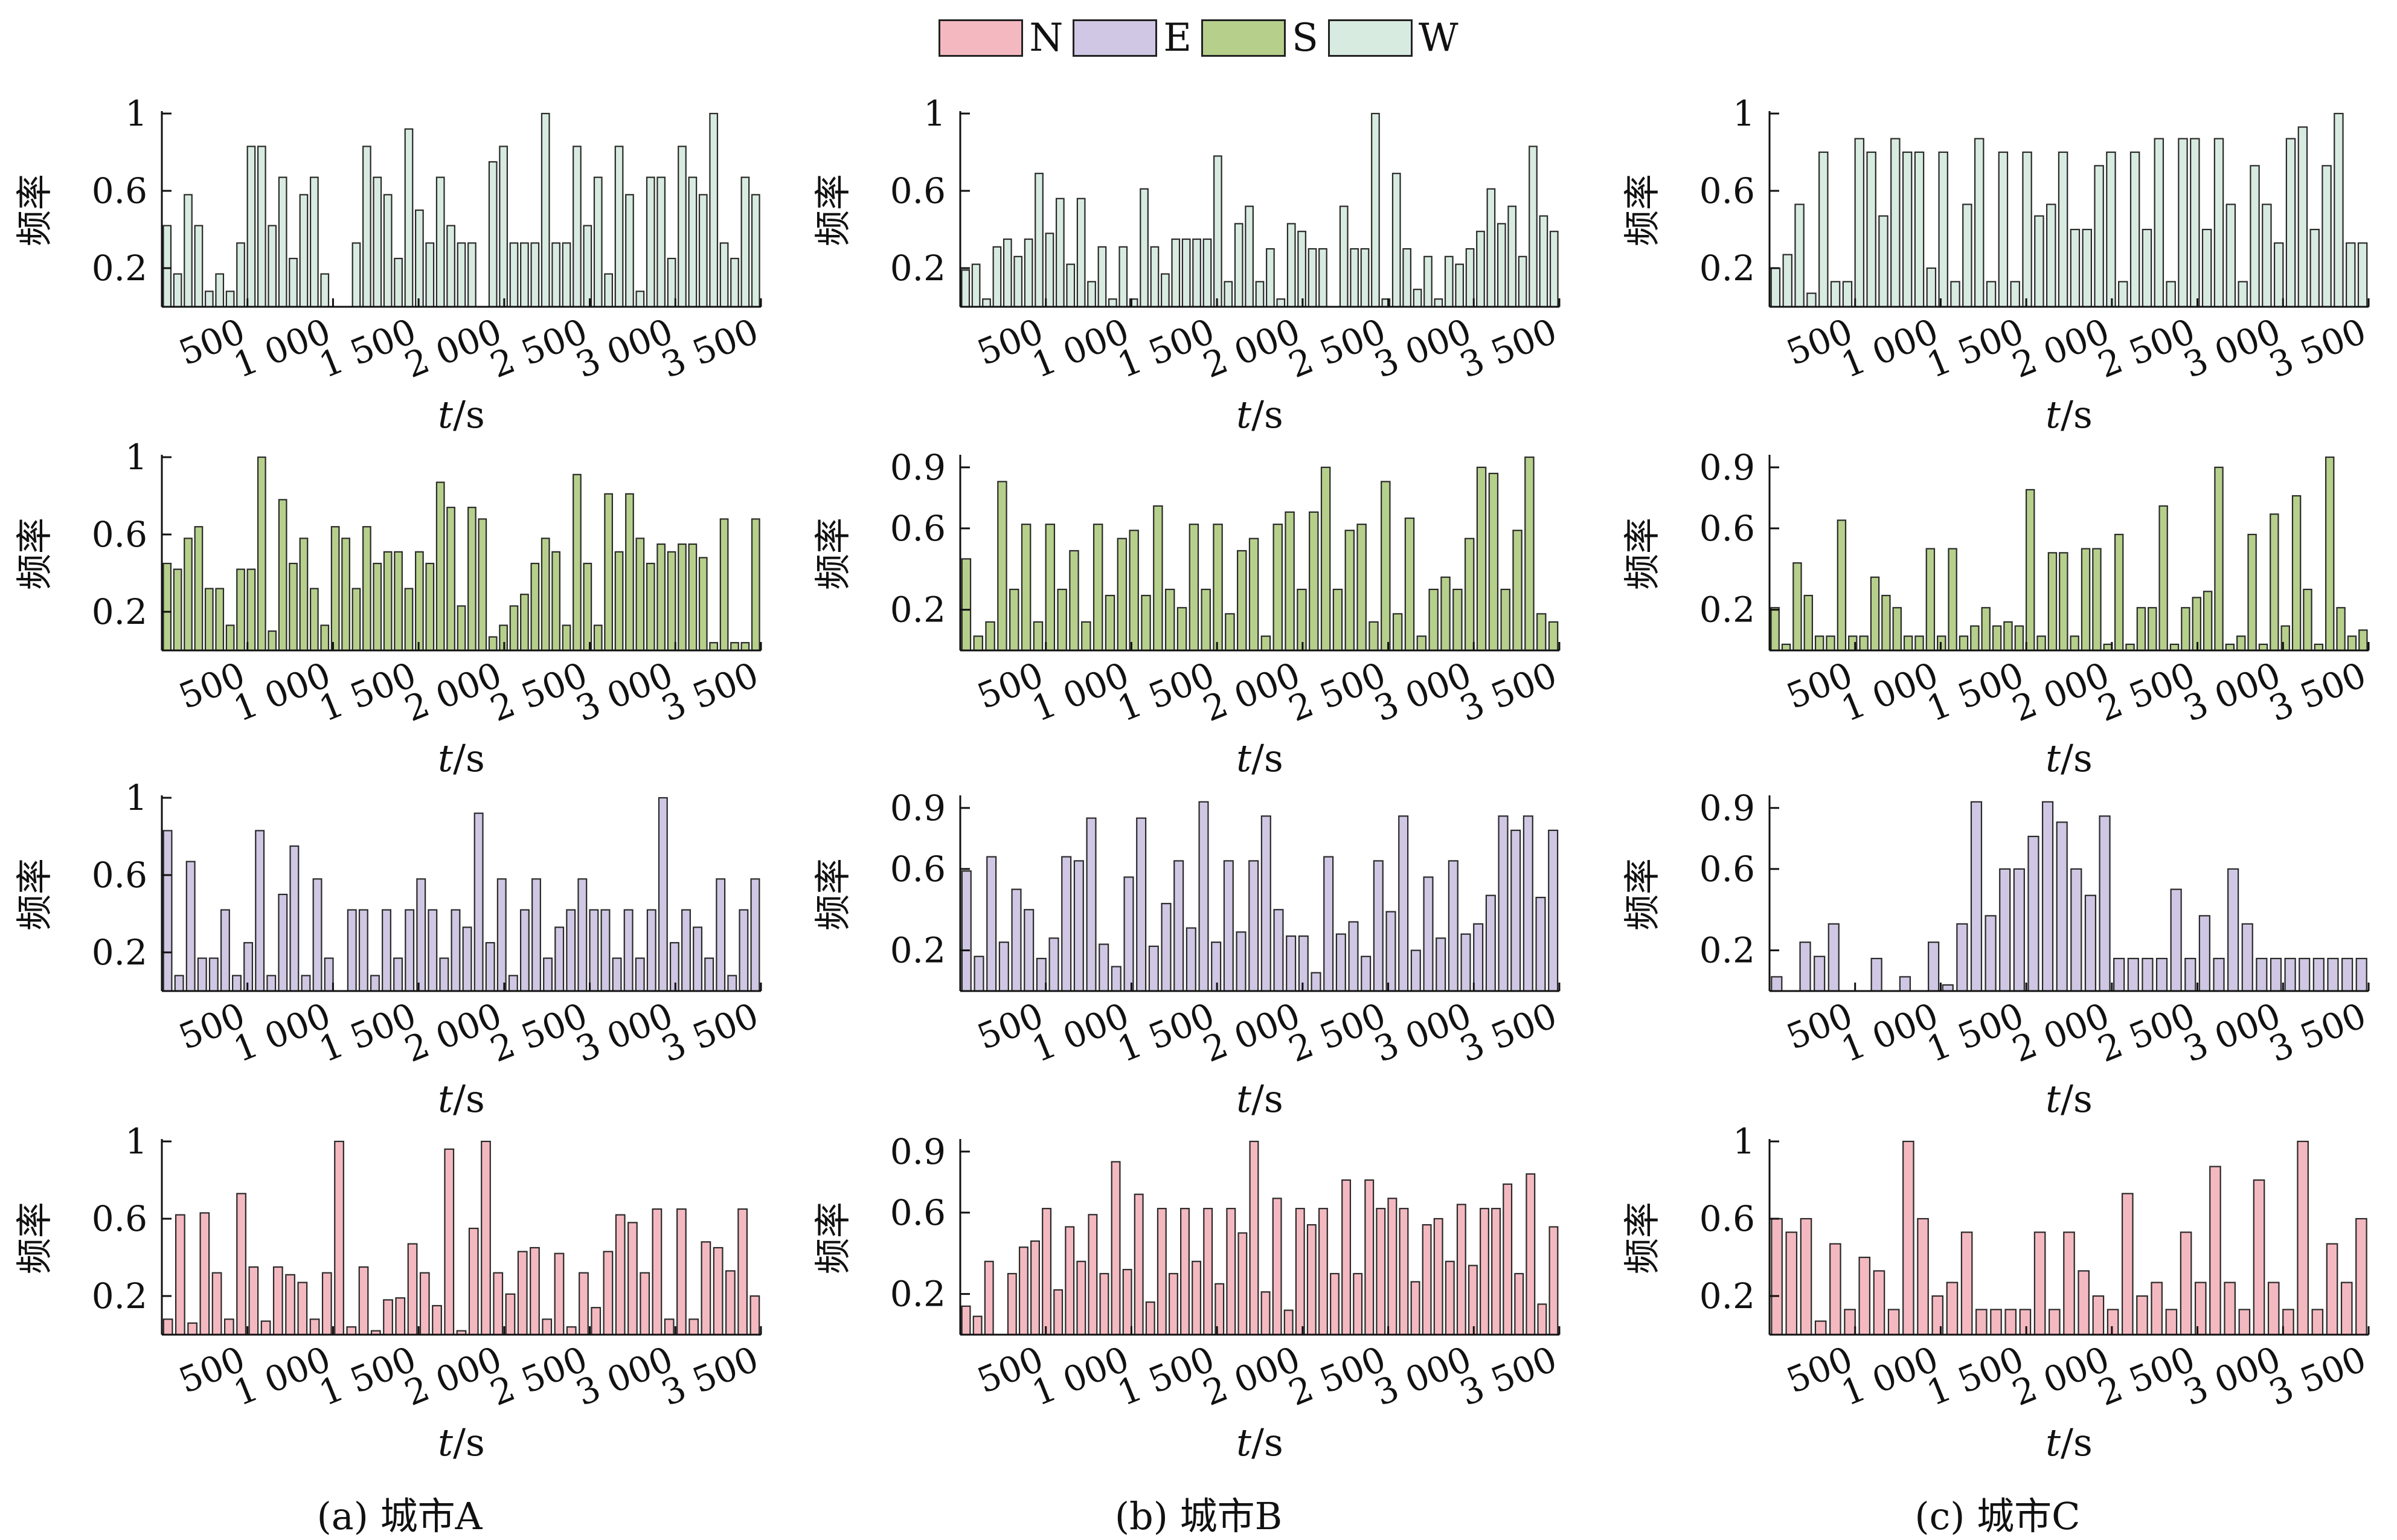 Image resolution: width=2397 pixels, height=1540 pixels. What do you see at coordinates (136, 797) in the screenshot?
I see `city-a-e-y-tick-label: 1` at bounding box center [136, 797].